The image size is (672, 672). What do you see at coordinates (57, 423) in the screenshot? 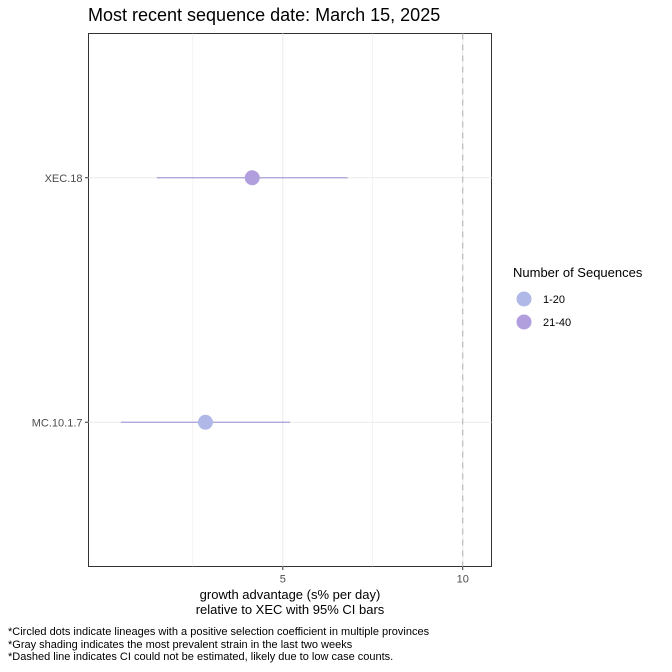
I see `y-tick-label-1: MC.10.1.7` at bounding box center [57, 423].